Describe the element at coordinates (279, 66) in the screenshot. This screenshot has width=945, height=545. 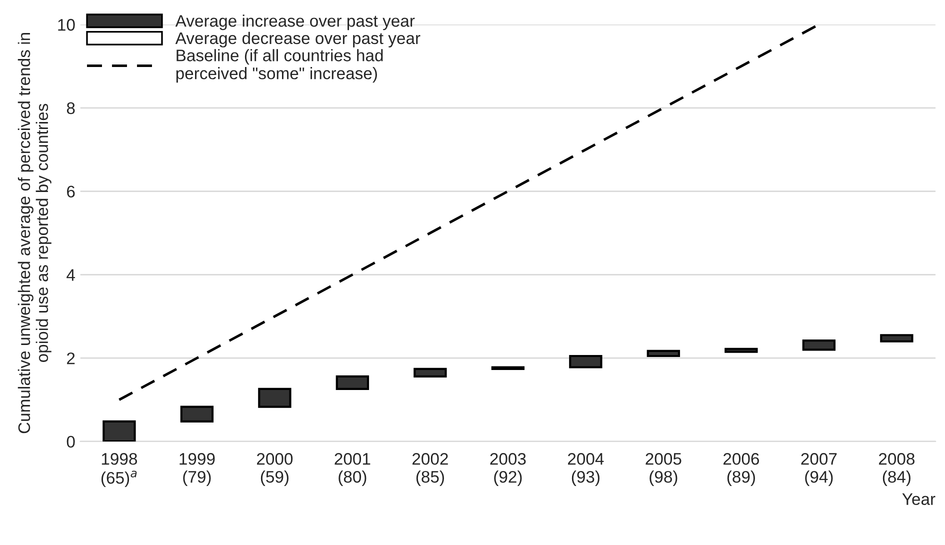
I see `legend-label: Baseline (if all countries had perceived "some" increase)` at that location.